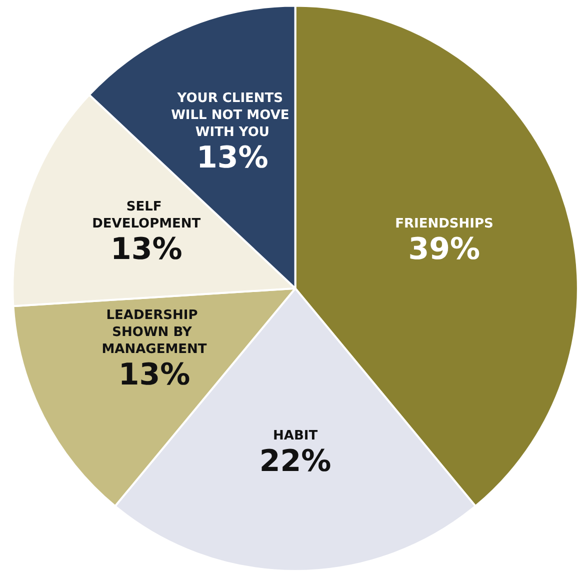  Describe the element at coordinates (295, 462) in the screenshot. I see `data-label: 22%` at that location.